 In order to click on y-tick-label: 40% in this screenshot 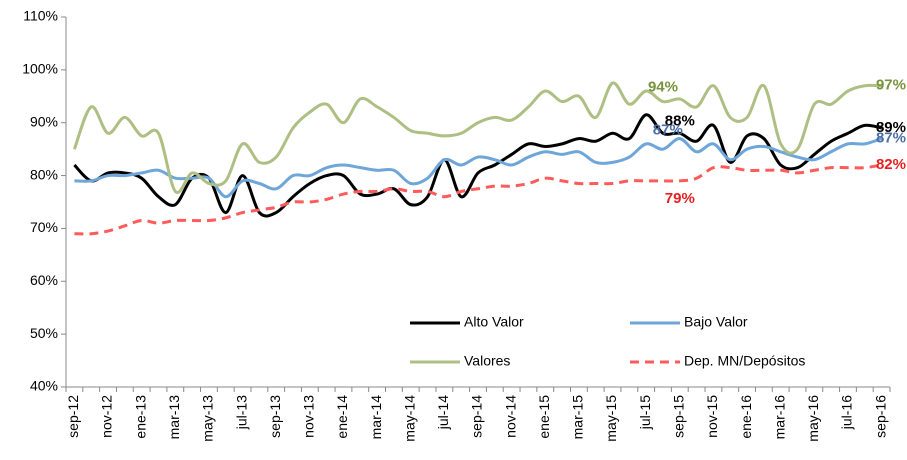, I will do `click(44, 386)`.